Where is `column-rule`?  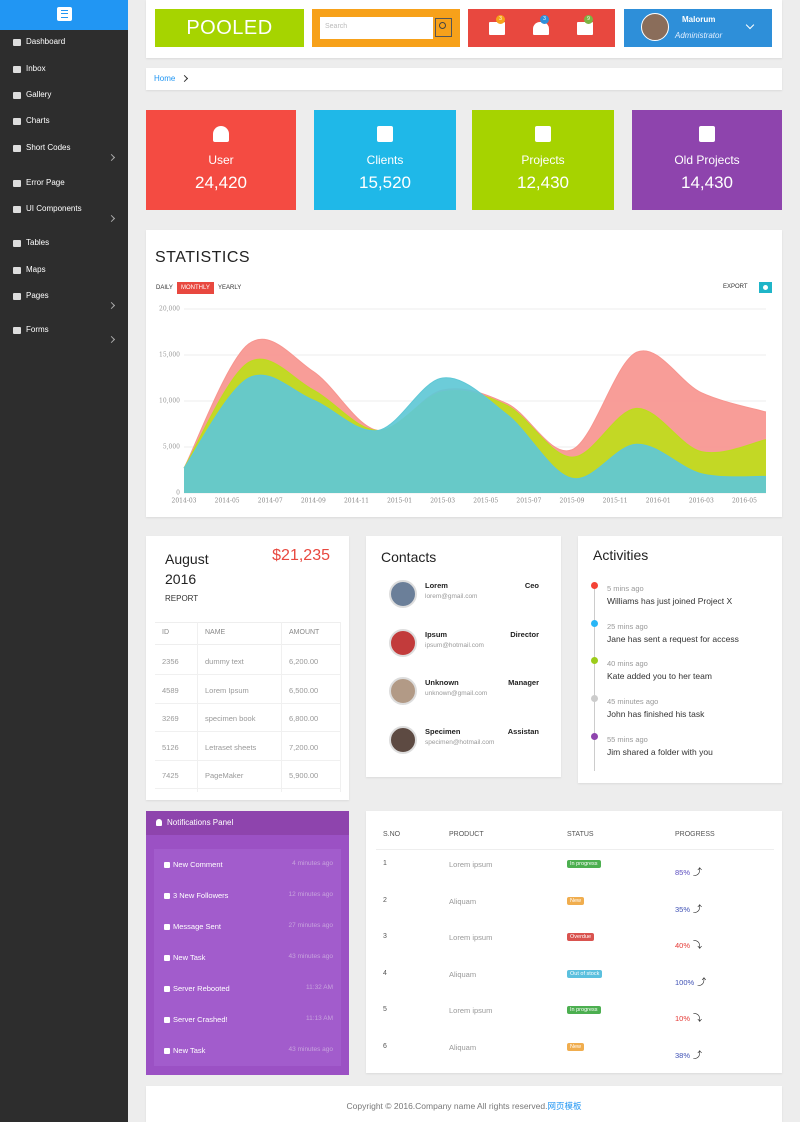
column-rule is located at coordinates (281, 707).